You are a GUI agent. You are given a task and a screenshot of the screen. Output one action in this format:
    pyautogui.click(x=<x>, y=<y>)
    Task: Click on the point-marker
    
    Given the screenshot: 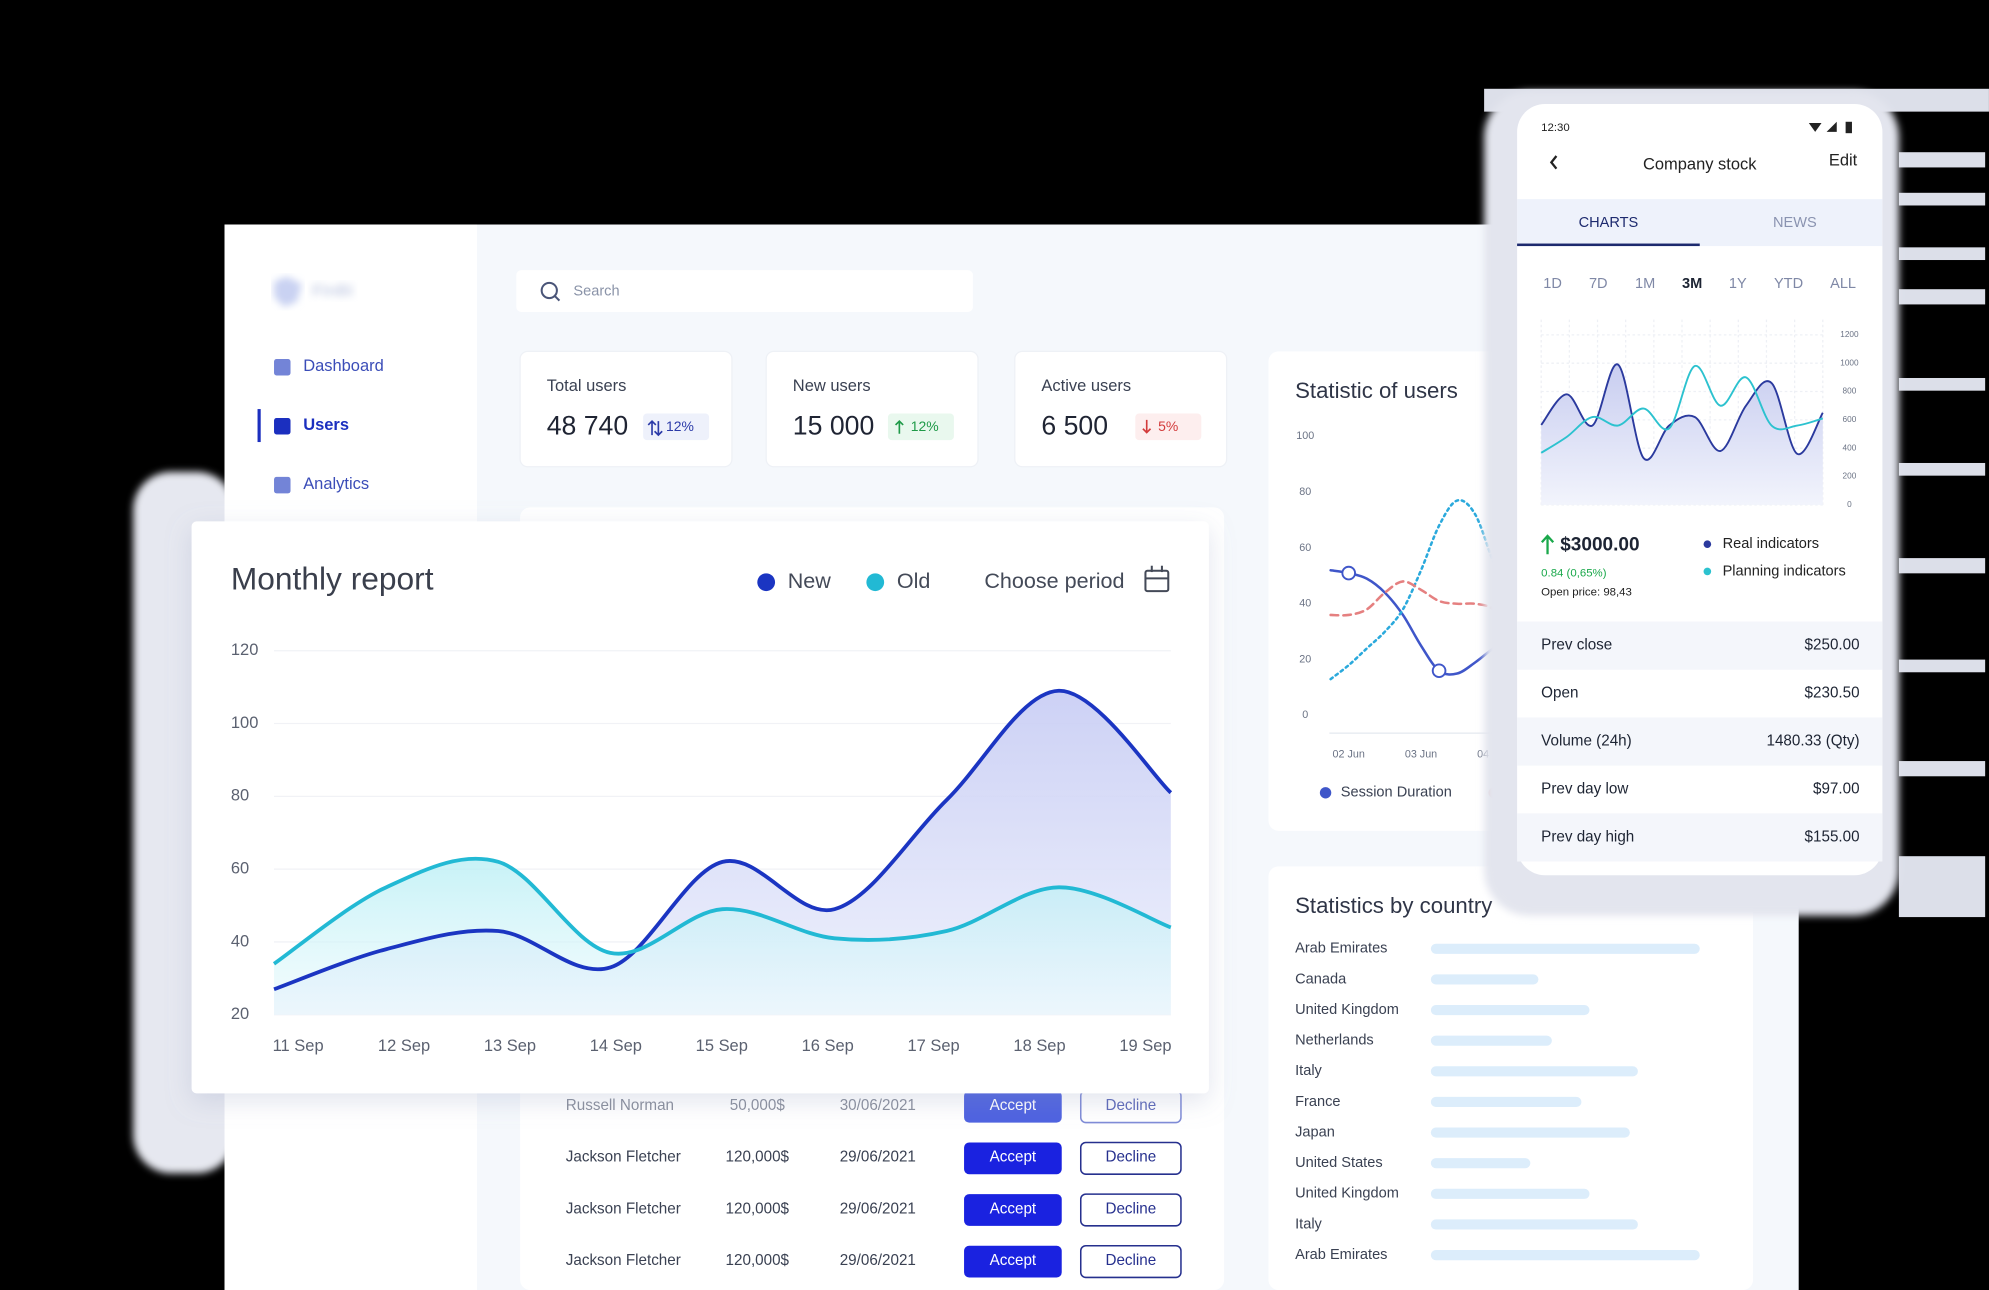 What is the action you would take?
    pyautogui.click(x=1439, y=671)
    